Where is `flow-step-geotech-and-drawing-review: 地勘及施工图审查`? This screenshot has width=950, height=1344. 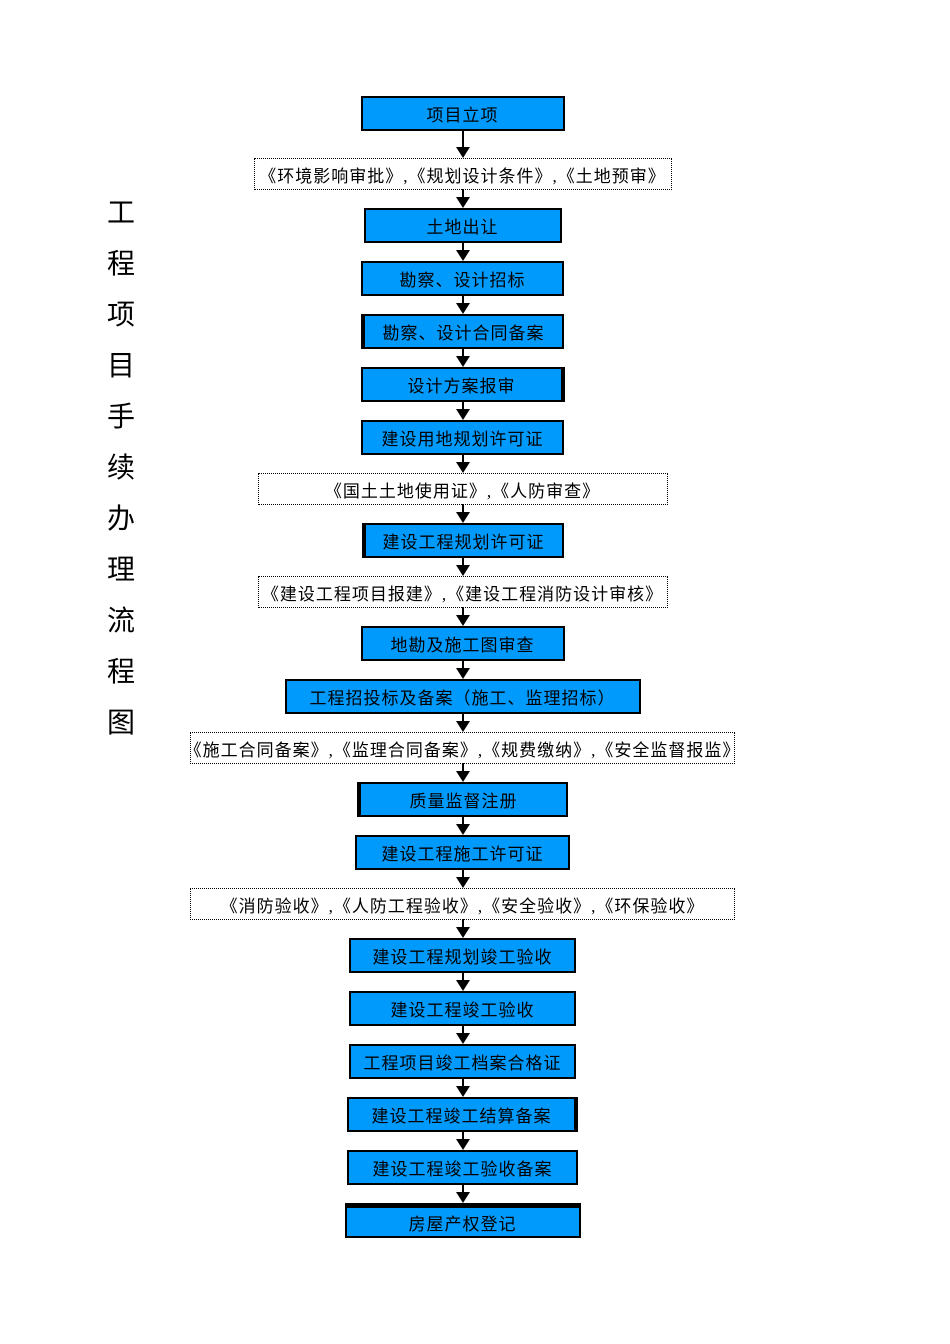
flow-step-geotech-and-drawing-review: 地勘及施工图审查 is located at coordinates (462, 643).